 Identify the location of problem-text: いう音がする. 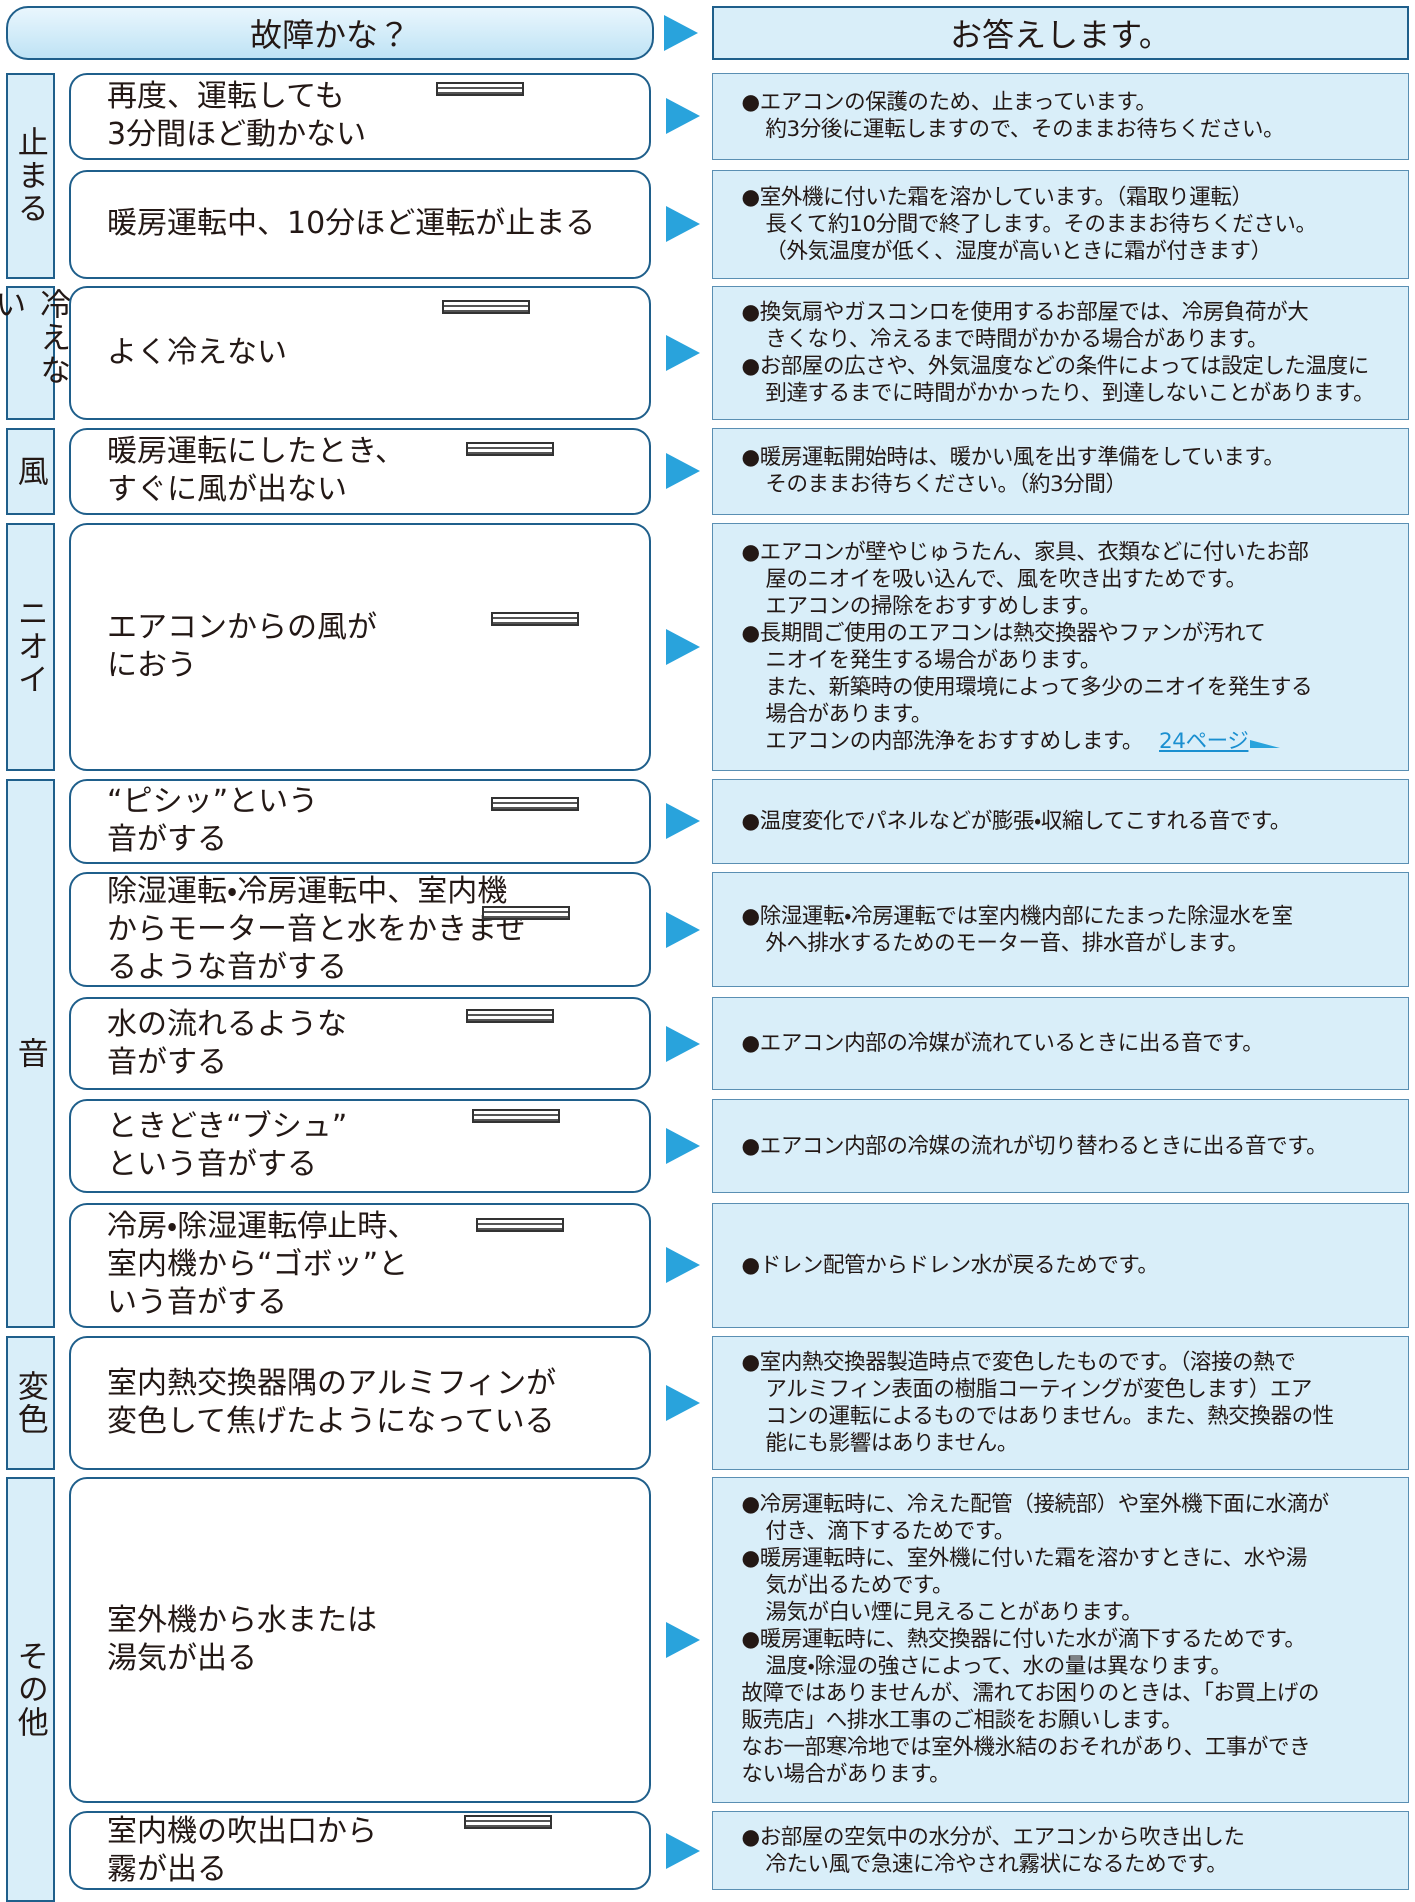
(197, 1303).